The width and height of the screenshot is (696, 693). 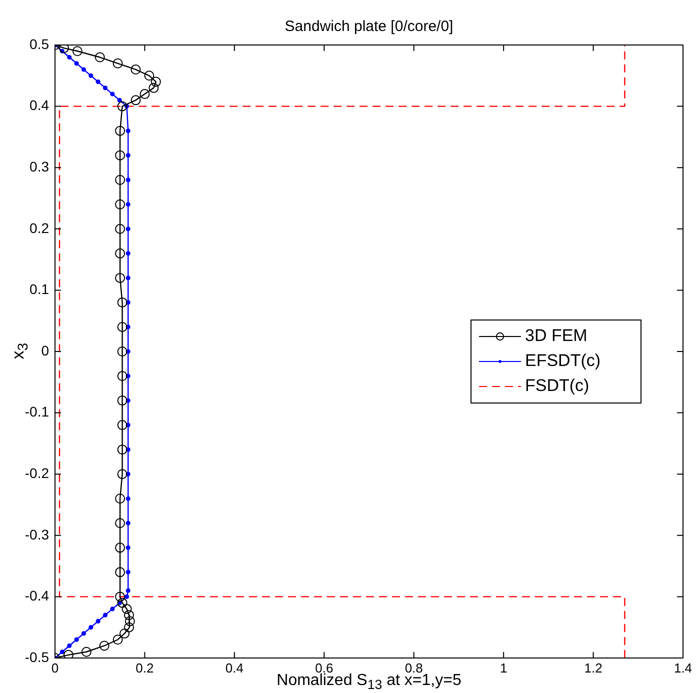 What do you see at coordinates (593, 668) in the screenshot?
I see `x-tick-label: 1.2` at bounding box center [593, 668].